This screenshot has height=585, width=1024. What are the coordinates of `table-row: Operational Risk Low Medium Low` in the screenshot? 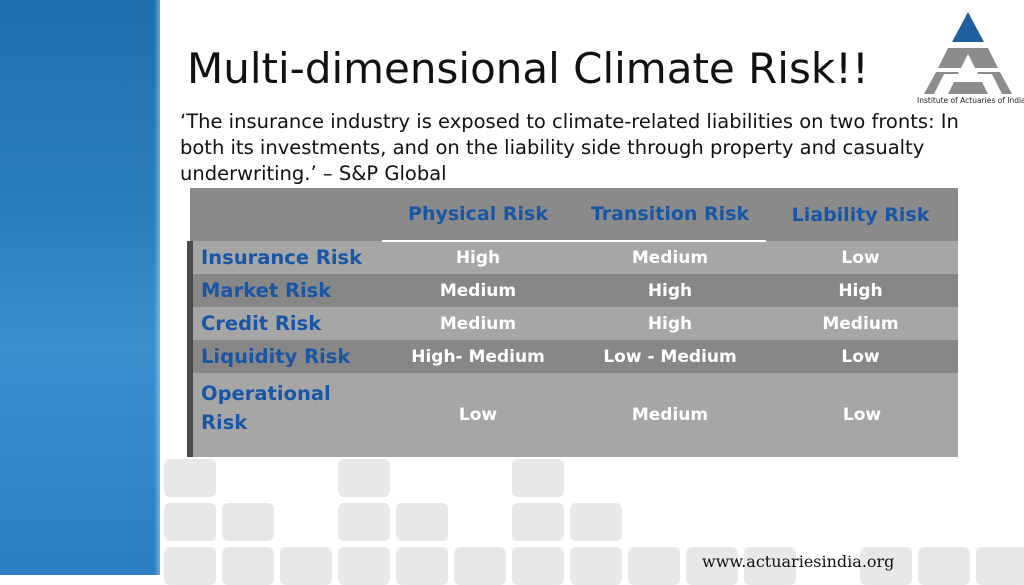 It's located at (572, 415).